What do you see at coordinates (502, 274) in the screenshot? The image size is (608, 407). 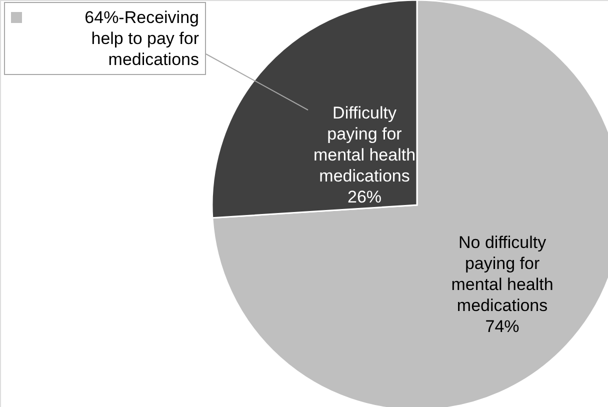 I see `slice-label: No difficulty paying for mental health medications` at bounding box center [502, 274].